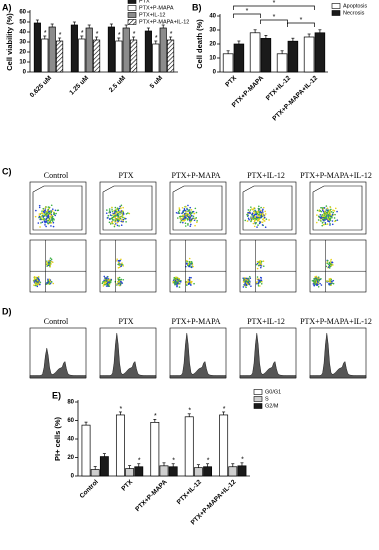 The image size is (379, 550). Describe the element at coordinates (197, 208) in the screenshot. I see `gate` at that location.